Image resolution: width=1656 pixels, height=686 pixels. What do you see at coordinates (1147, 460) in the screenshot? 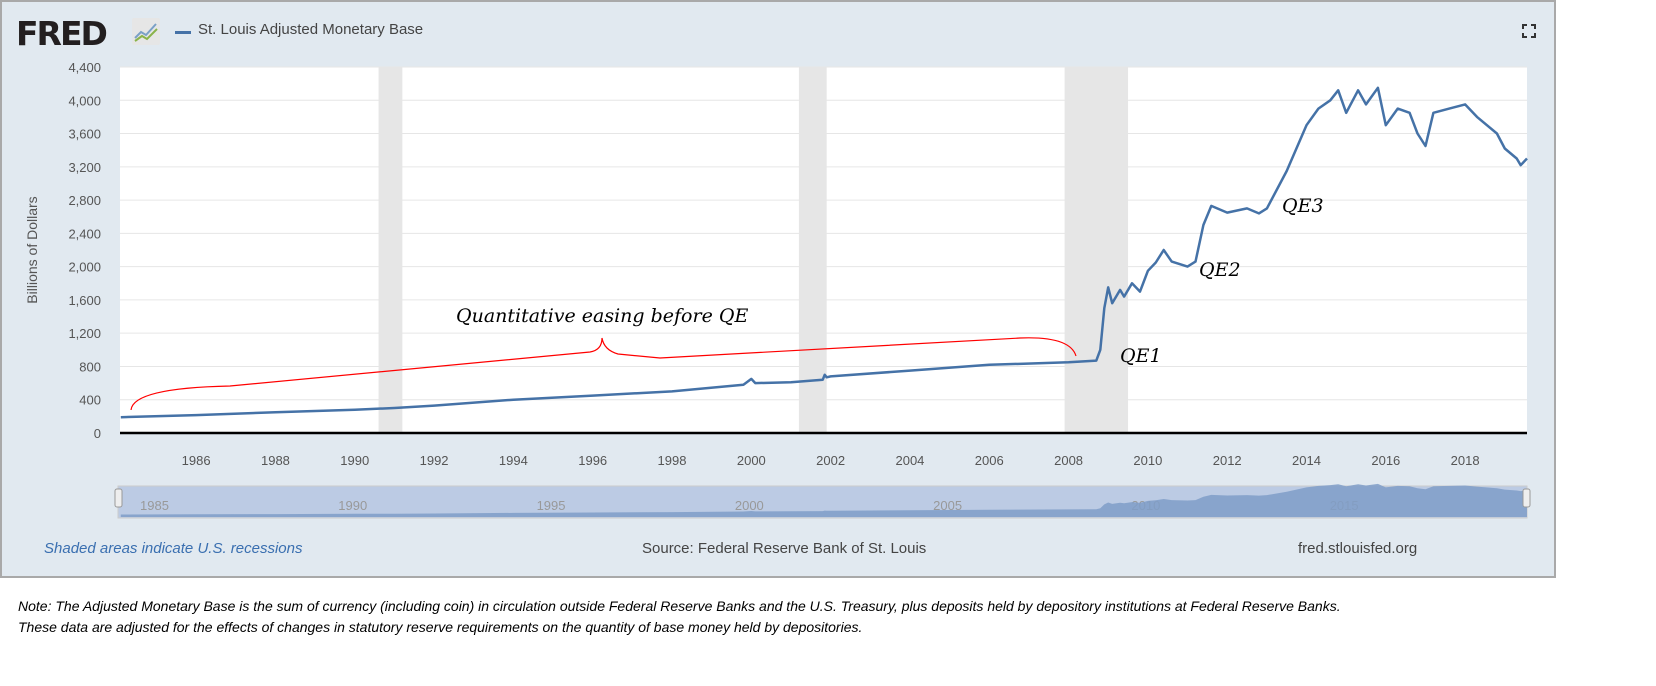
I see `x-tick-label: 2010` at bounding box center [1147, 460].